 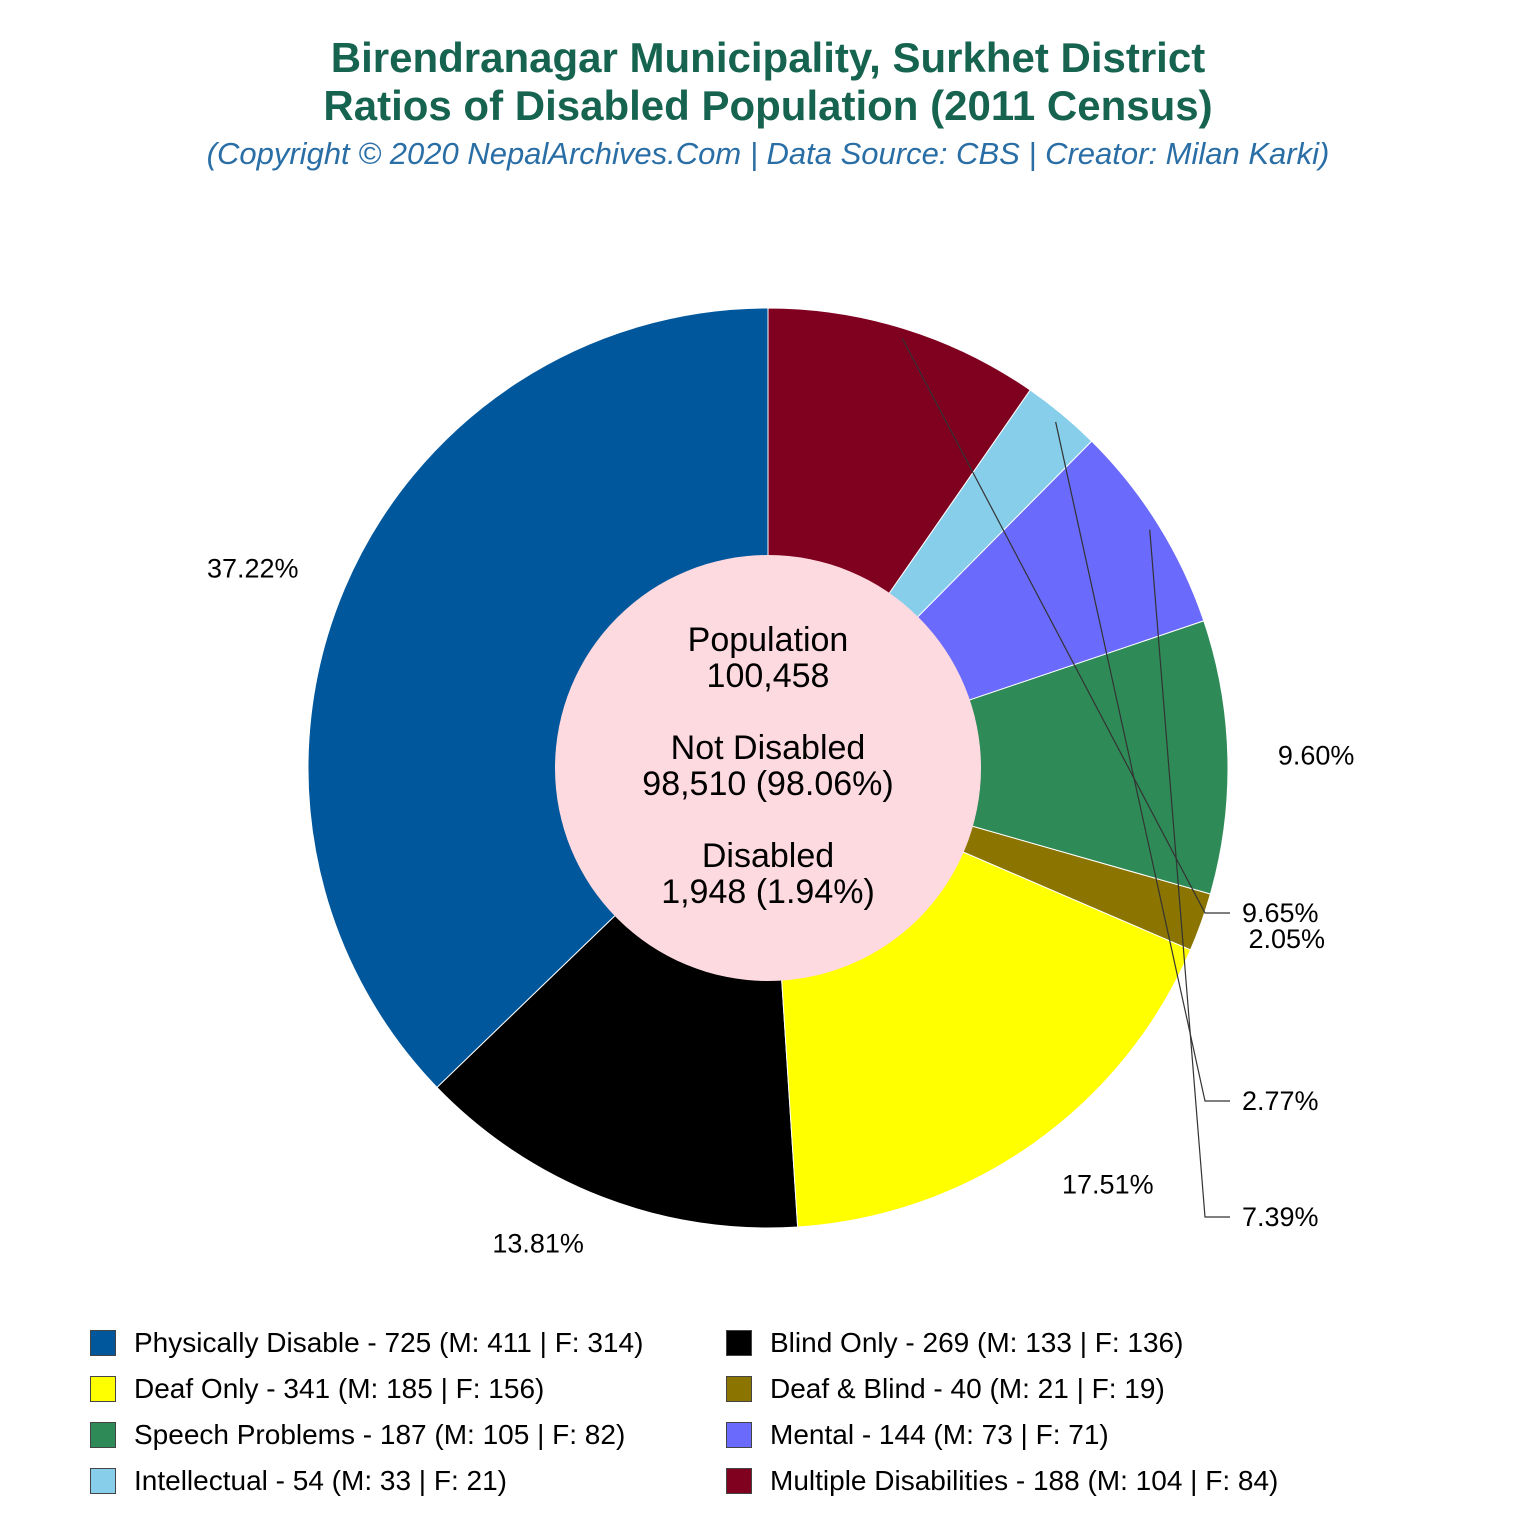 What do you see at coordinates (339, 1388) in the screenshot?
I see `legend-label: Deaf Only - 341 (M: 185 | F: 156)` at bounding box center [339, 1388].